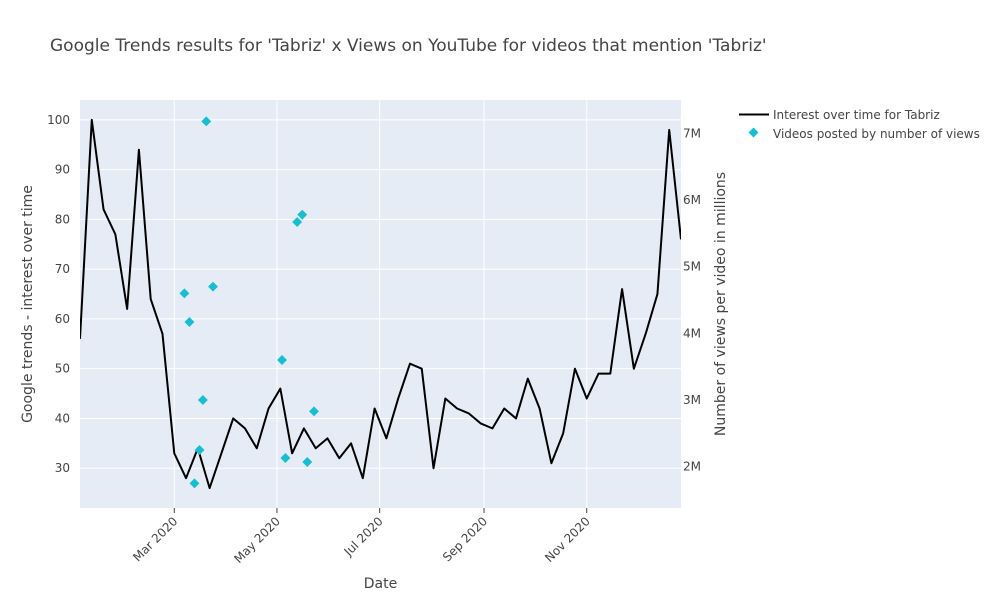 This screenshot has height=600, width=1000. I want to click on x-tick-label: Nov 2020, so click(567, 539).